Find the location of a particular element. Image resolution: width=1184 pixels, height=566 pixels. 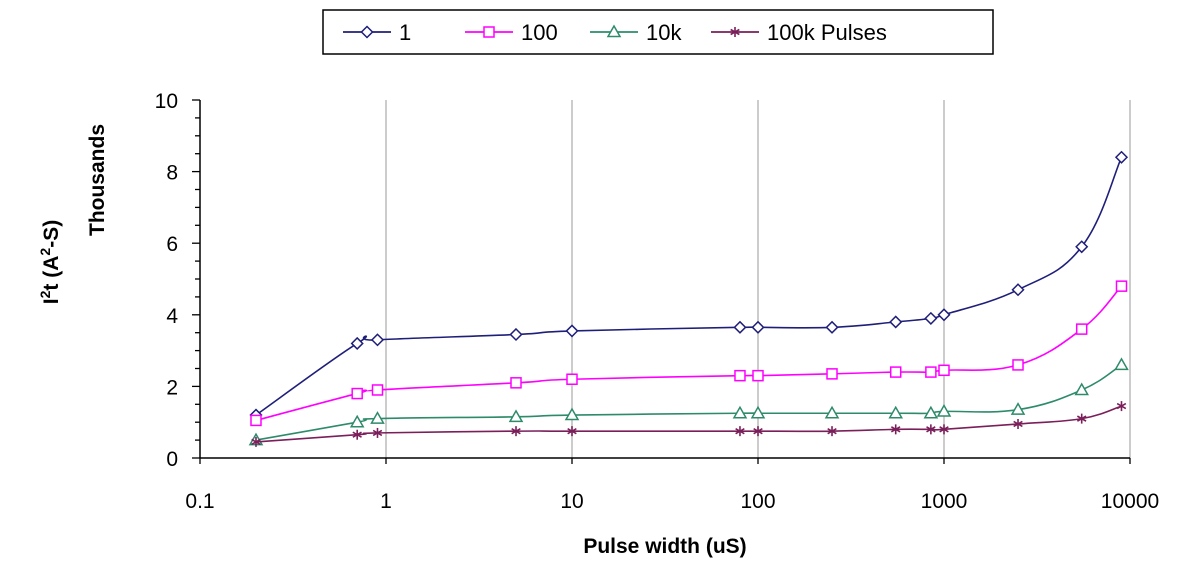

y-tick-label: 8 is located at coordinates (172, 173).